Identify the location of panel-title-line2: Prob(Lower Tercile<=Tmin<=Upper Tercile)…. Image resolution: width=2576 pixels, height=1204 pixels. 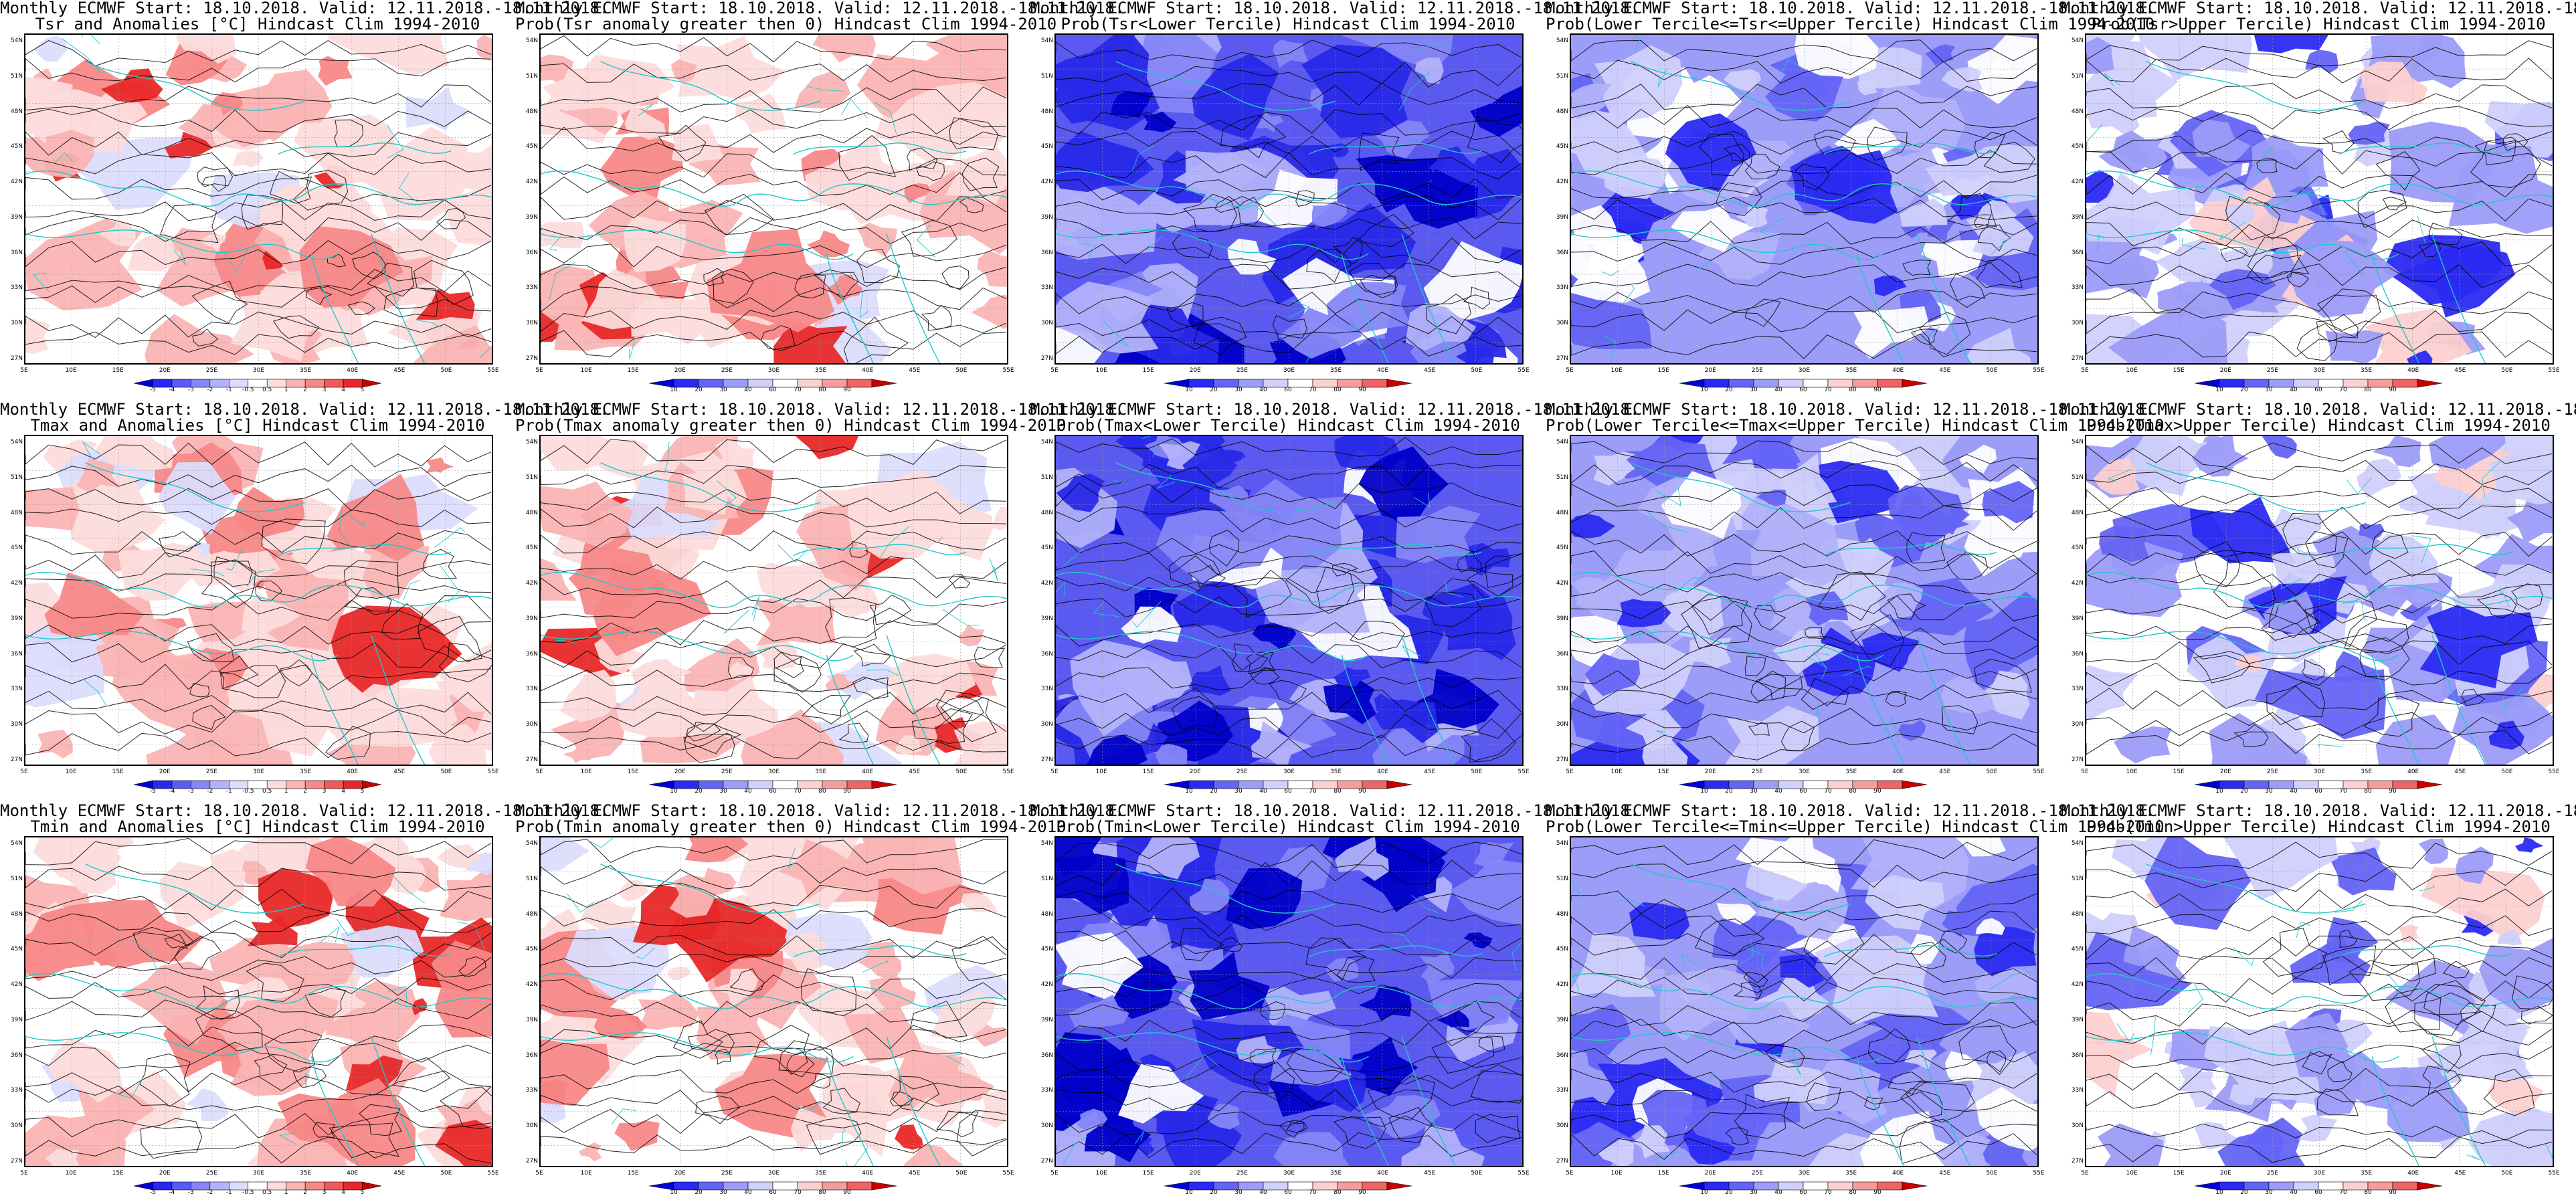
(1855, 826).